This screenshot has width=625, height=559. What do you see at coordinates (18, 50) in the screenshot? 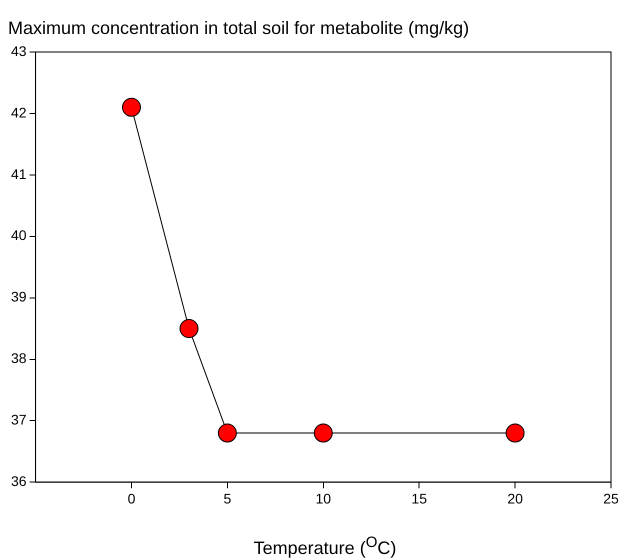
I see `y-tick-label: 43` at bounding box center [18, 50].